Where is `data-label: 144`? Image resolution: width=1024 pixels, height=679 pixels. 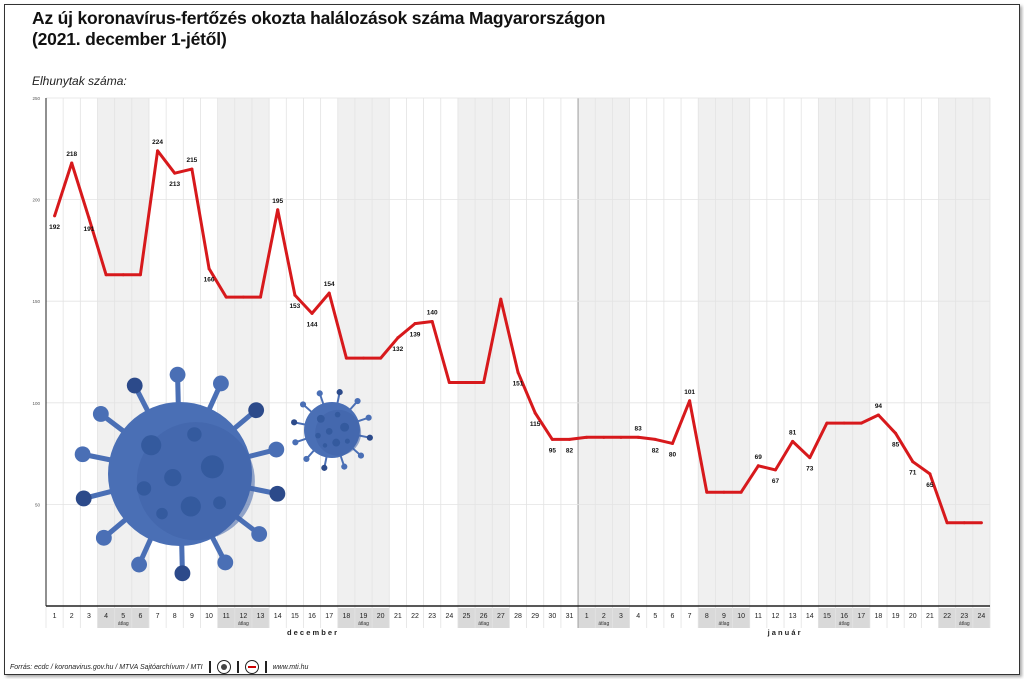 data-label: 144 is located at coordinates (312, 324).